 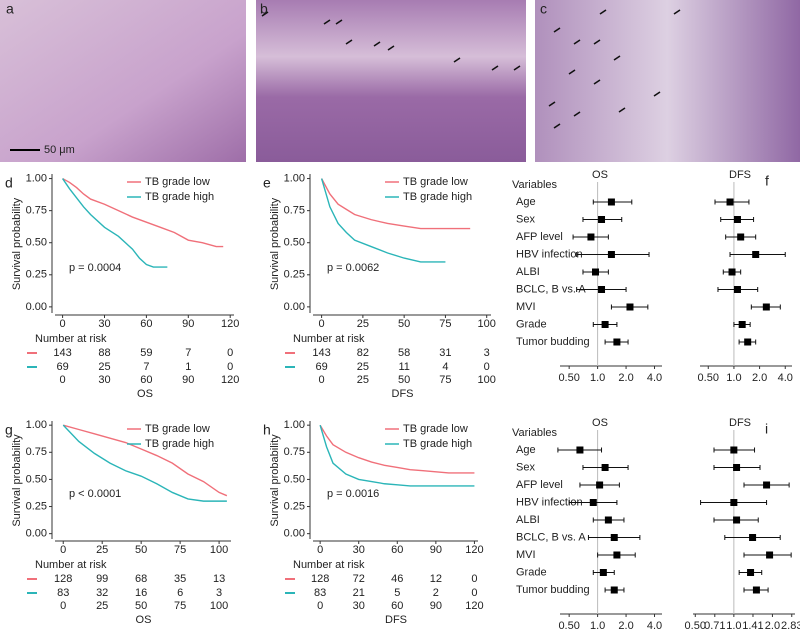 What do you see at coordinates (539, 485) in the screenshot?
I see `variable-label: AFP level` at bounding box center [539, 485].